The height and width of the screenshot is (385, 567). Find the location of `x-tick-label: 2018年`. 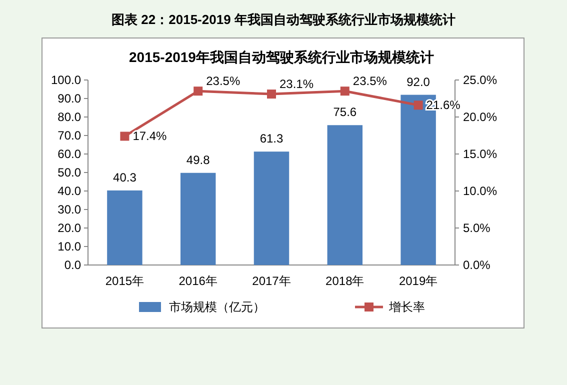

x-tick-label: 2018年 is located at coordinates (345, 281).